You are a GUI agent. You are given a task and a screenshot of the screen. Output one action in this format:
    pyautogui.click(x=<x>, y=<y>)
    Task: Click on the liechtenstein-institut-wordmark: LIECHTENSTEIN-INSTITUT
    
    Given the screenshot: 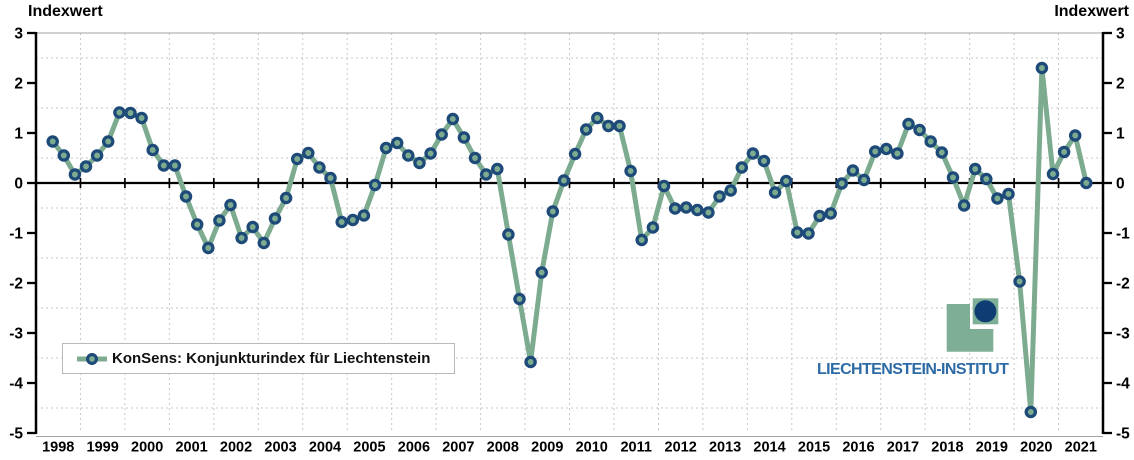 What is the action you would take?
    pyautogui.click(x=913, y=369)
    